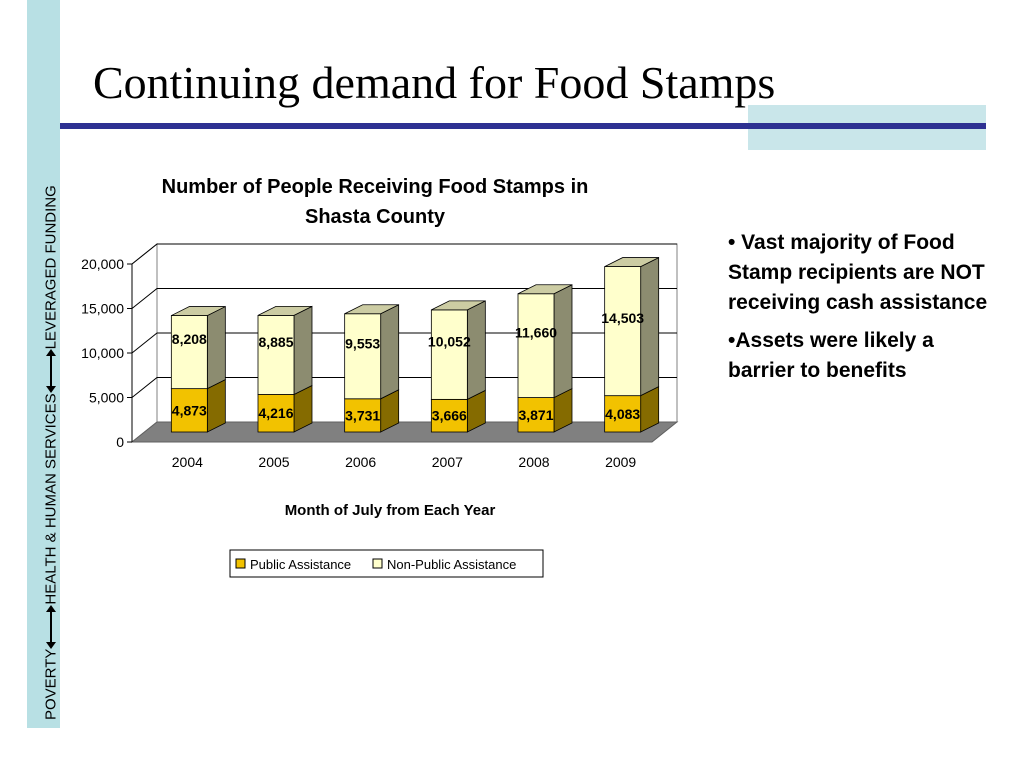 The width and height of the screenshot is (1024, 768). I want to click on sidebar-left-label: POVERTY, so click(51, 684).